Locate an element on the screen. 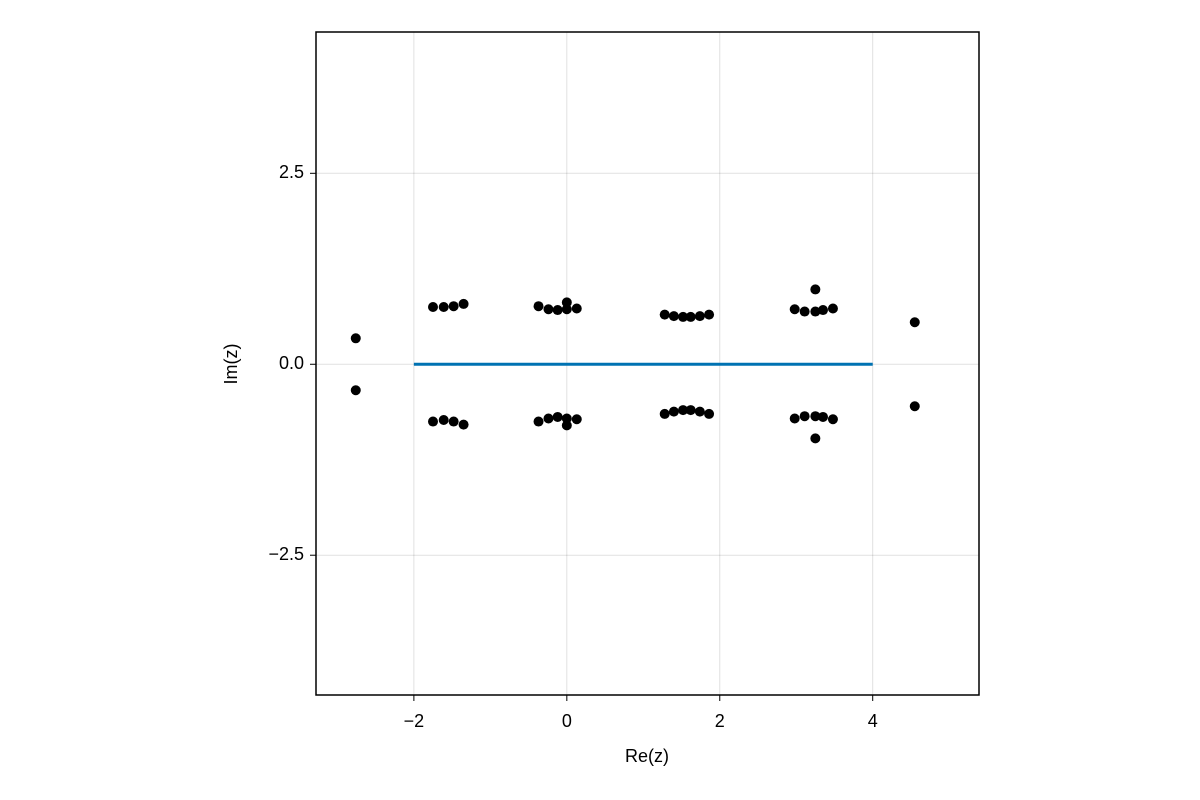 The image size is (1200, 800). x-axis-label: Re(z) is located at coordinates (647, 756).